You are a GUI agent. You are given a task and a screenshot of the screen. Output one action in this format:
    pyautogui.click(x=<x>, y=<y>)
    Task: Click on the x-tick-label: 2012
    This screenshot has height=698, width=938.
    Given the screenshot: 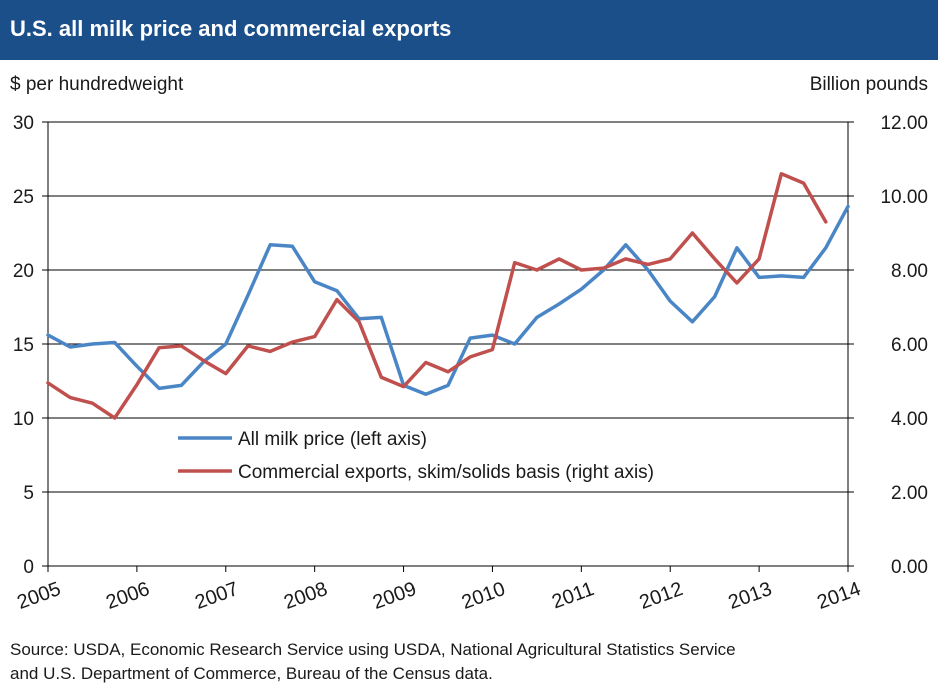 What is the action you would take?
    pyautogui.click(x=661, y=596)
    